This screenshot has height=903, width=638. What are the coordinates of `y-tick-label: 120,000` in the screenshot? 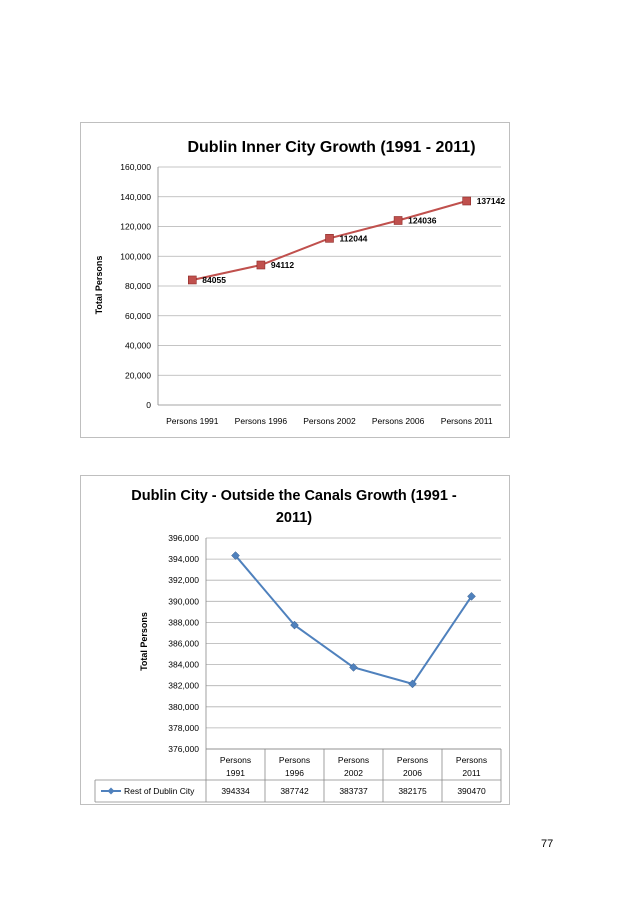 It's located at (135, 227).